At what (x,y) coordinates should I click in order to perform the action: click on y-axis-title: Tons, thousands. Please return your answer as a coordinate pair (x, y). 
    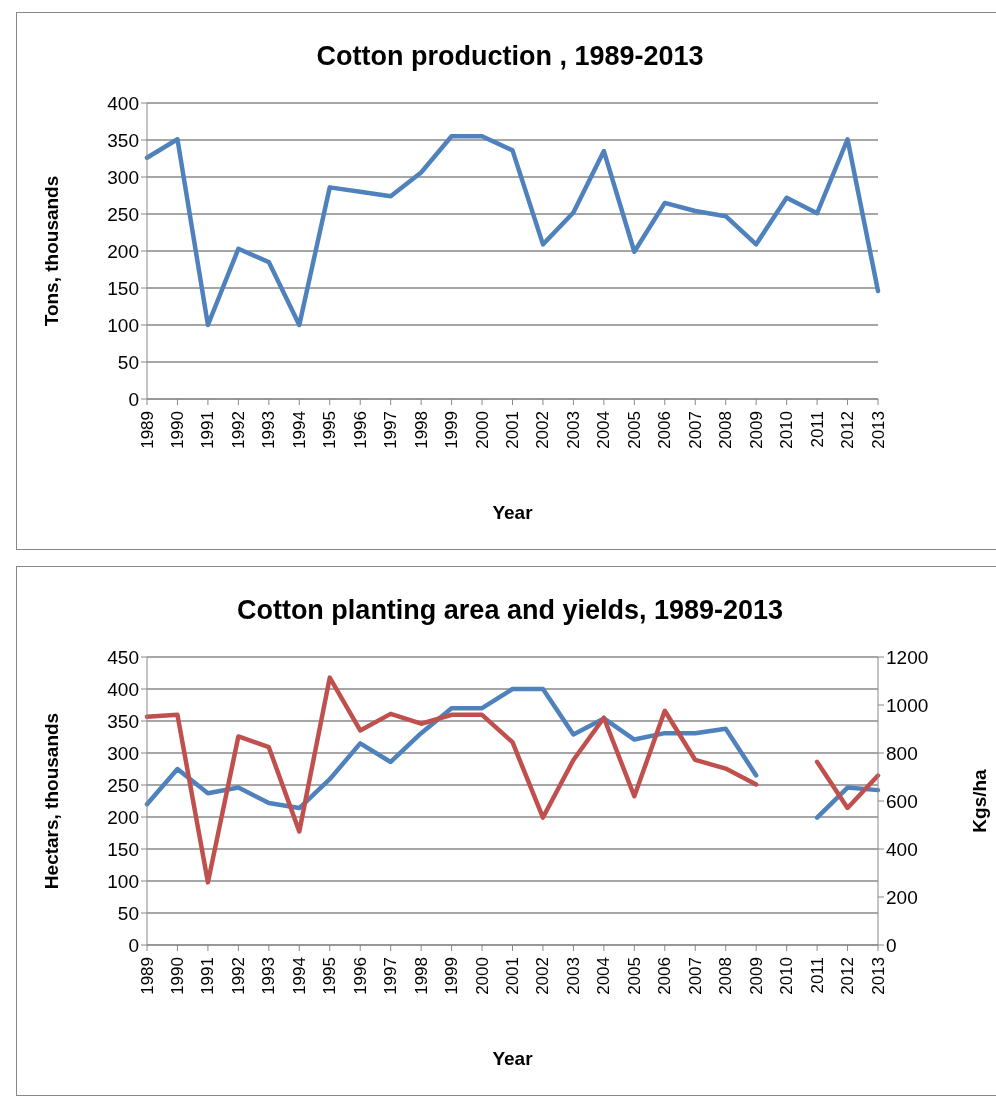
    Looking at the image, I should click on (51, 251).